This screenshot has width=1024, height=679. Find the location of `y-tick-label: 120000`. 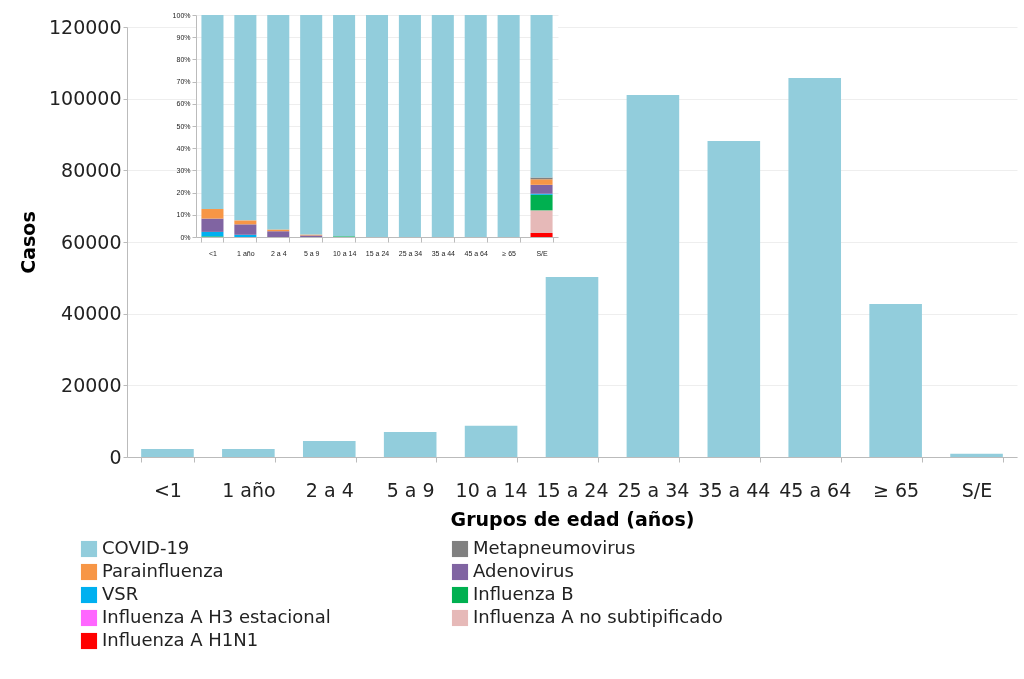

y-tick-label: 120000 is located at coordinates (85, 26).